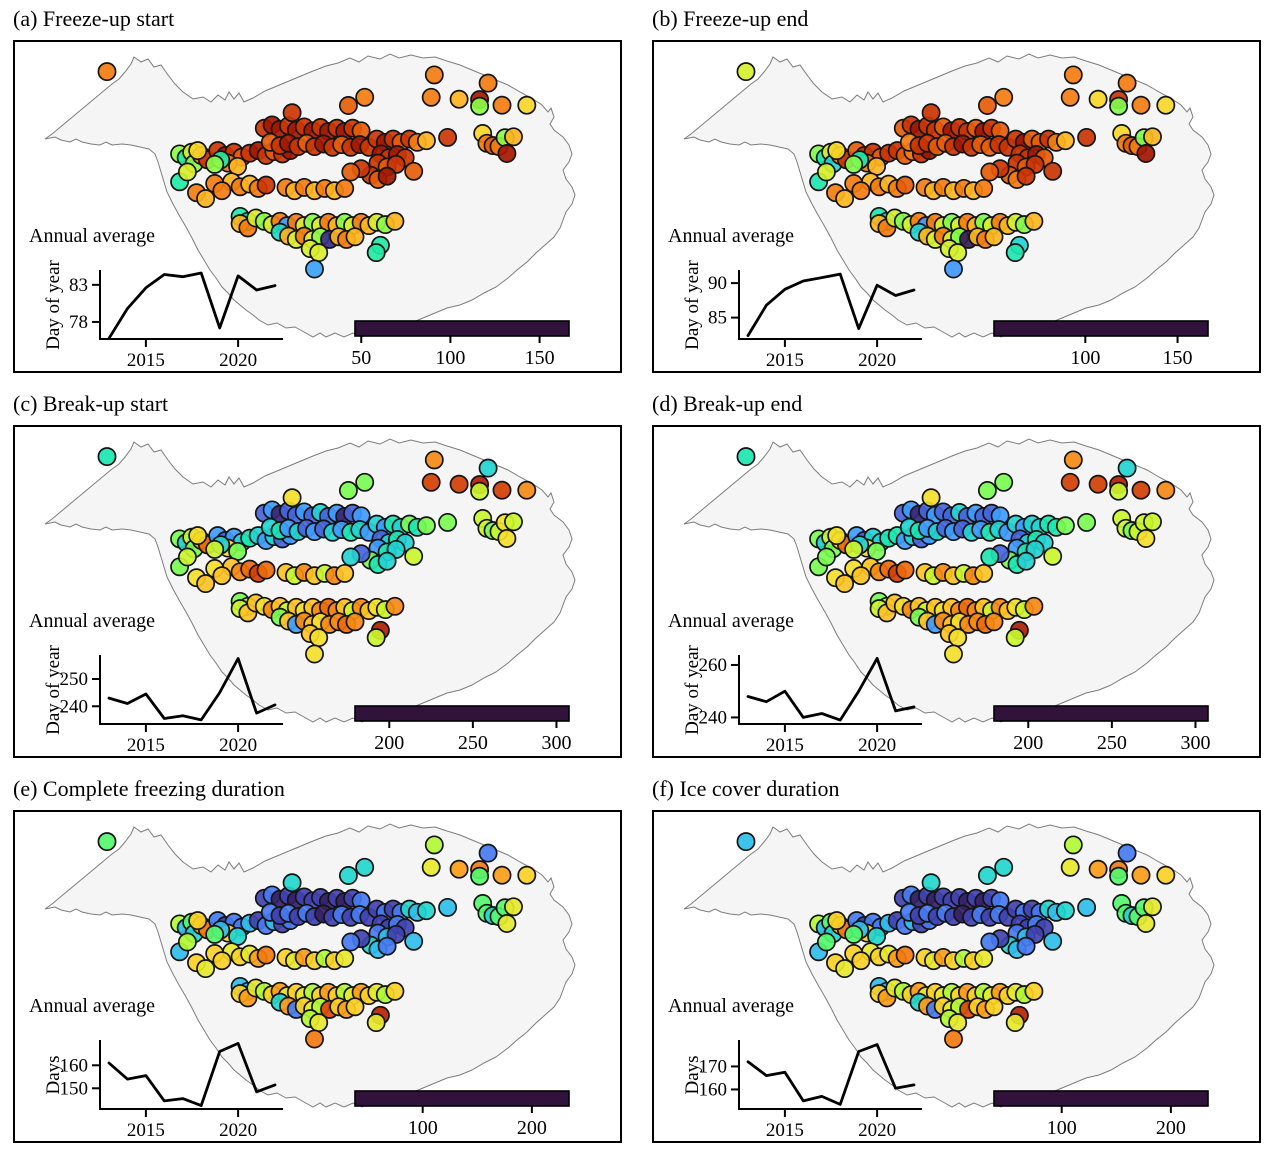 Image resolution: width=1269 pixels, height=1158 pixels. What do you see at coordinates (1112, 743) in the screenshot?
I see `colorbar-tick-label: 250` at bounding box center [1112, 743].